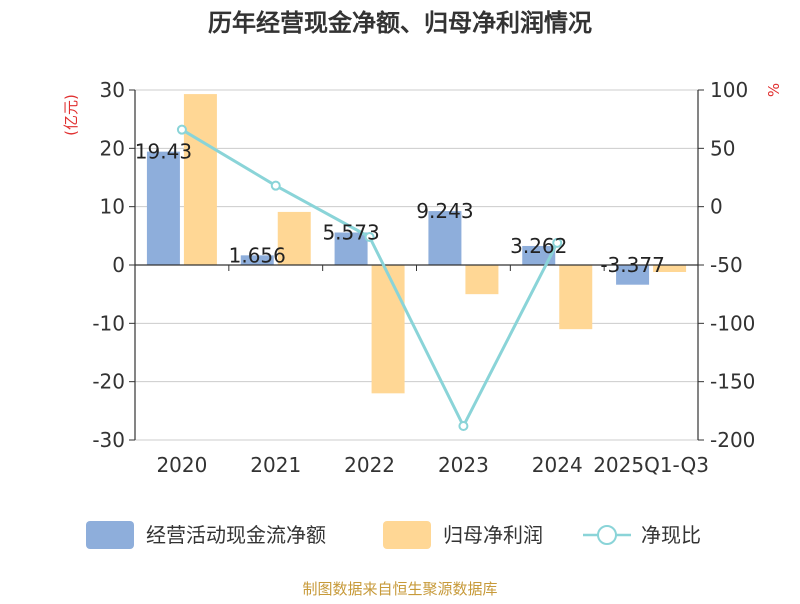 The height and width of the screenshot is (604, 800). I want to click on cashflow-value-label: -3.377, so click(632, 265).